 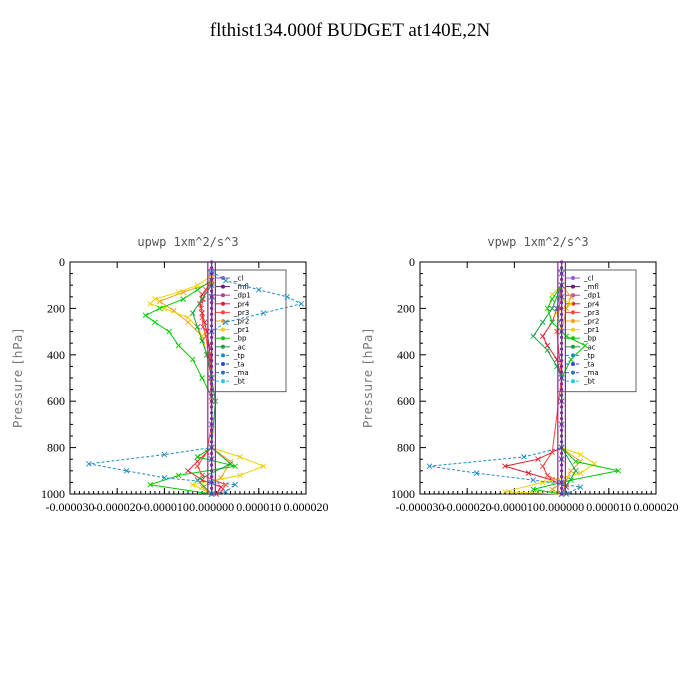 I want to click on legend-marker-ma, so click(x=573, y=372).